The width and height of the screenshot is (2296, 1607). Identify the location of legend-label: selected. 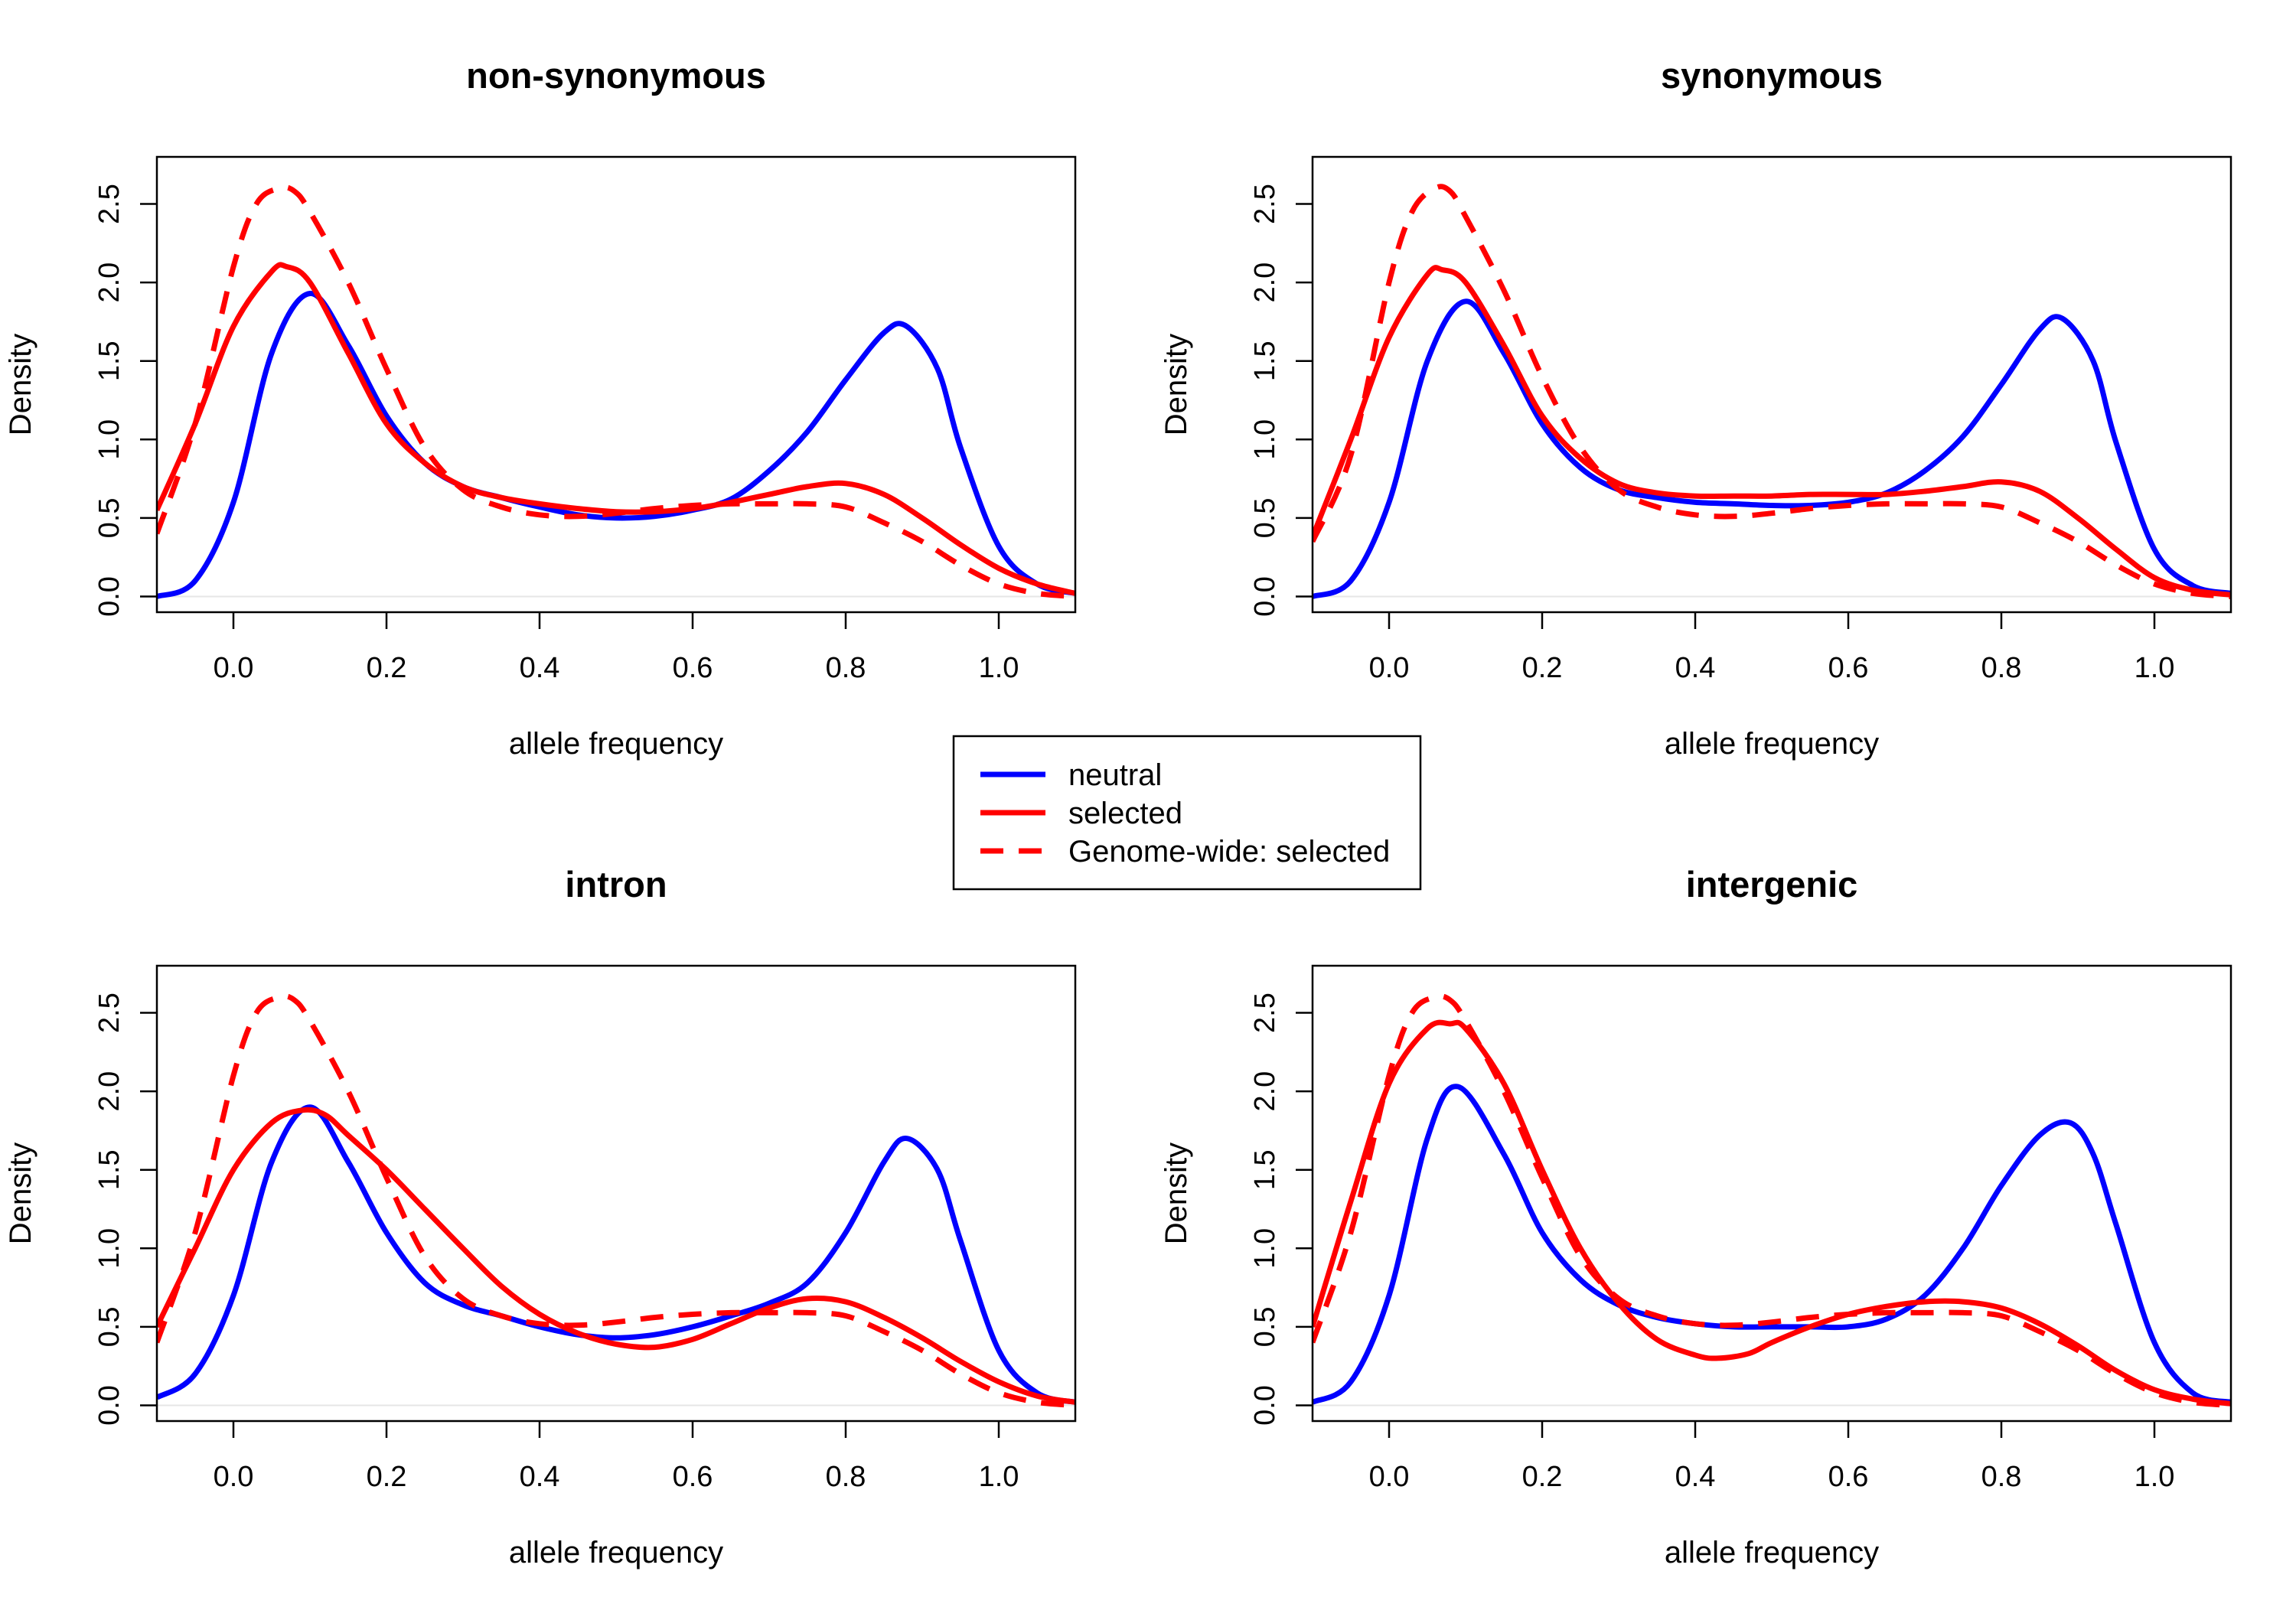
(1125, 814).